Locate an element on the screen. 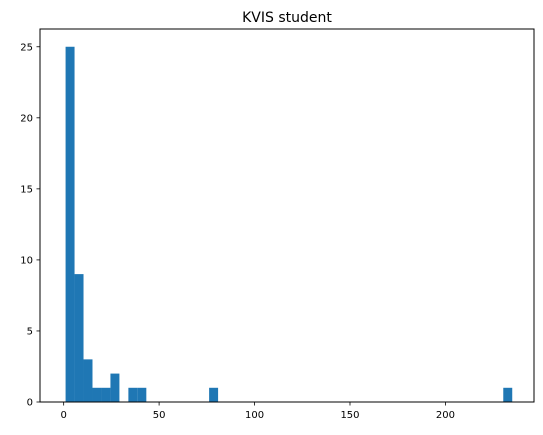 This screenshot has height=435, width=543. x-axis: 0 50 100 150 200 is located at coordinates (257, 411).